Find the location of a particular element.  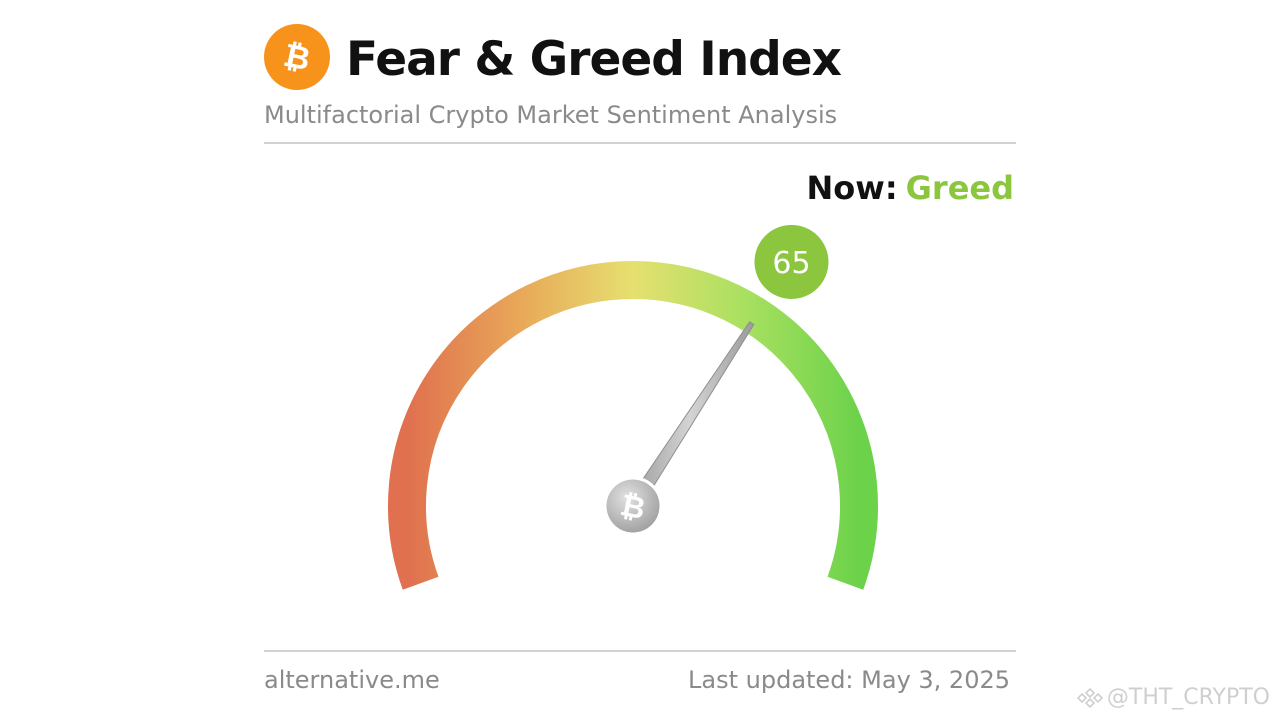

current-status: Now: Greed is located at coordinates (910, 188).